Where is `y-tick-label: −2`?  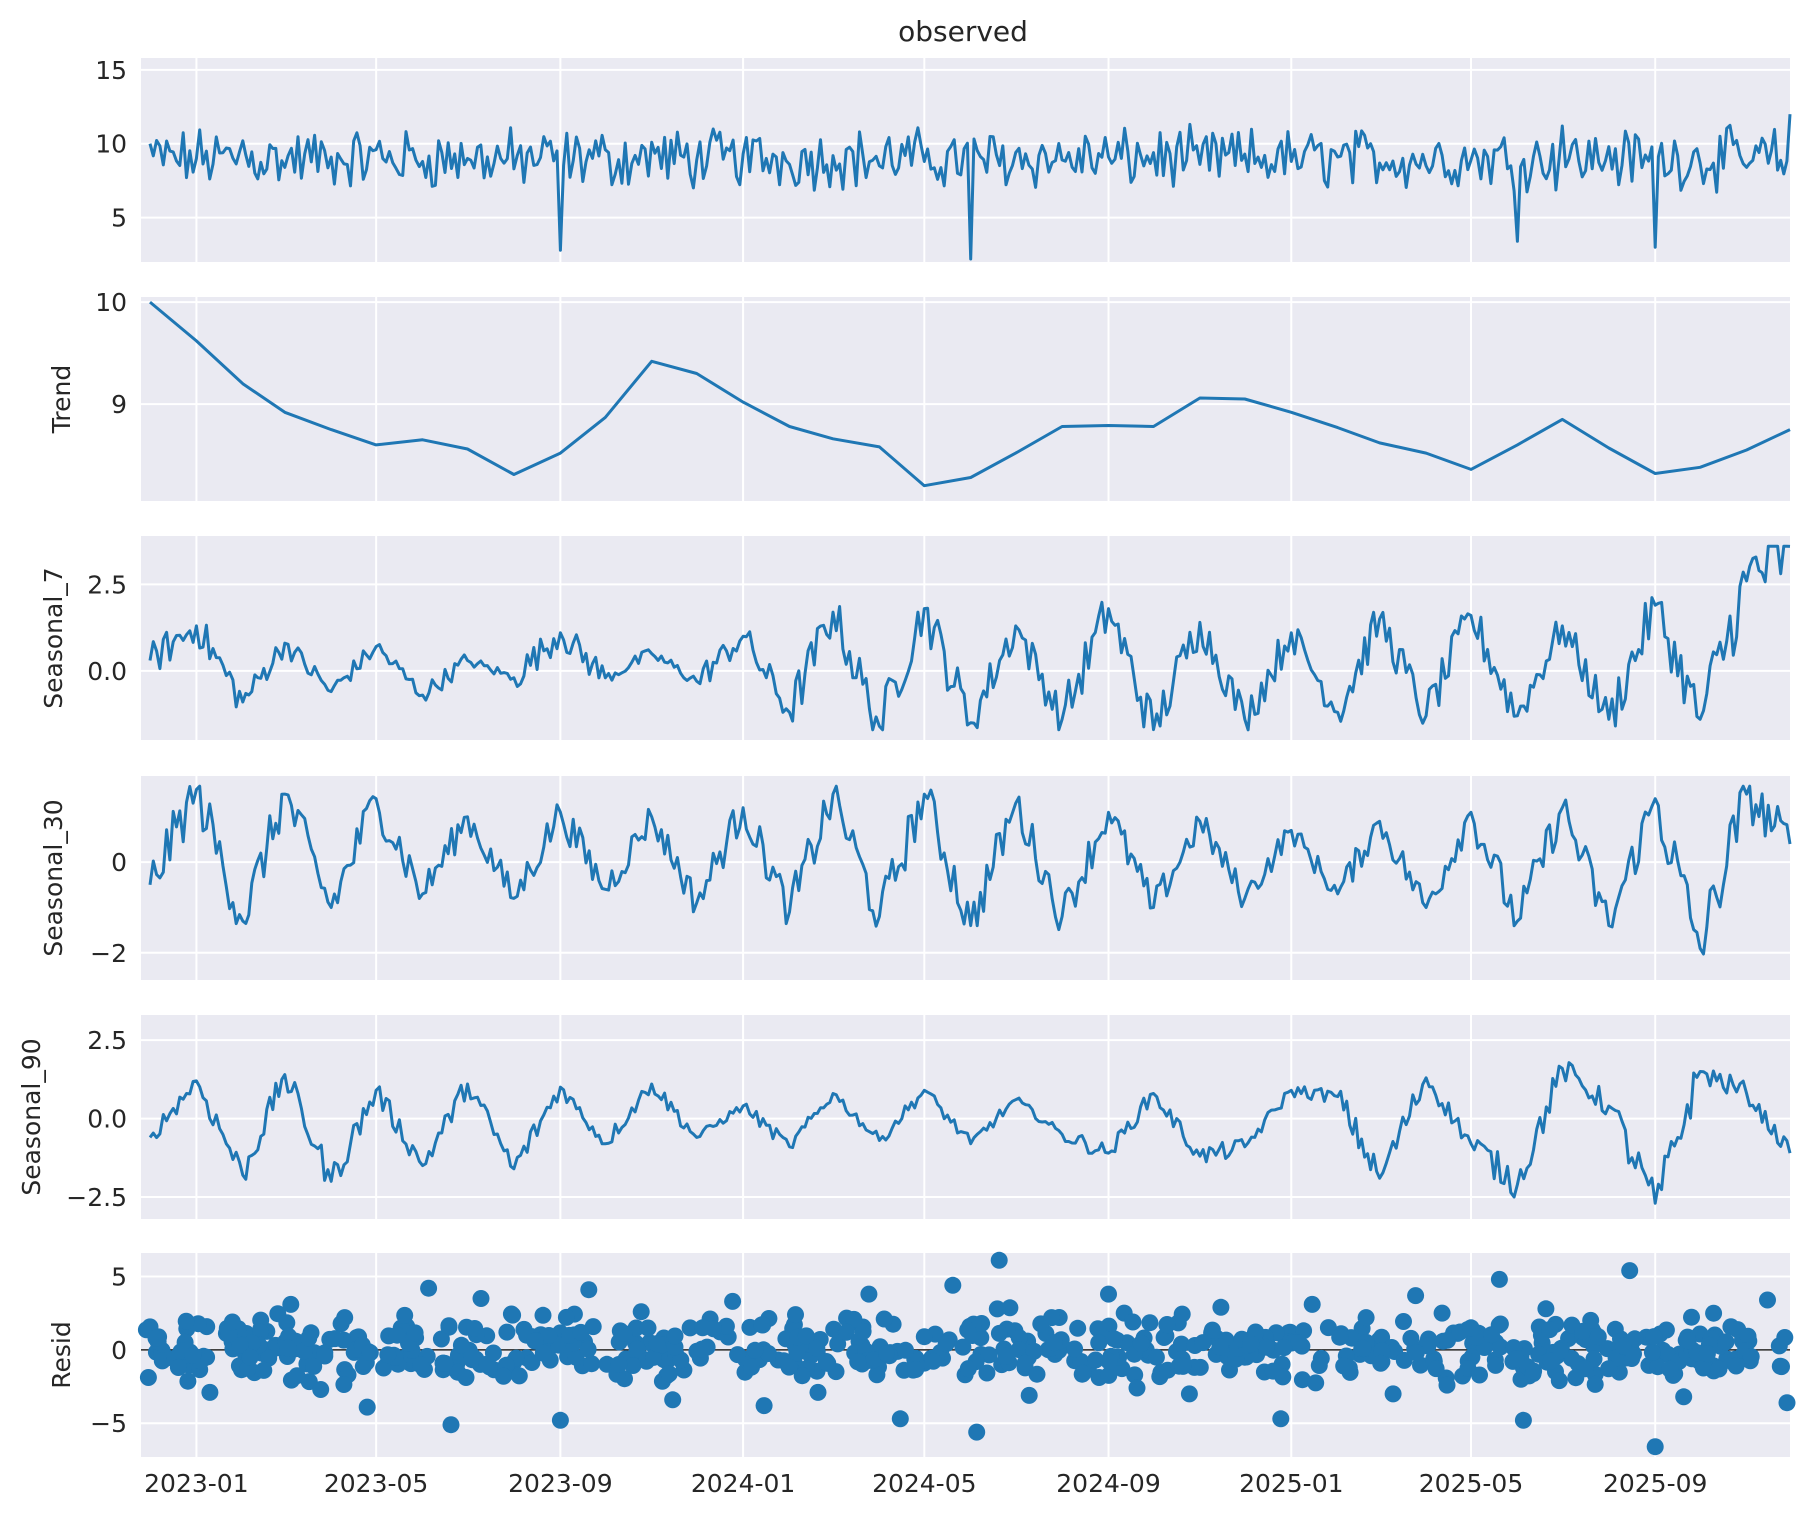 y-tick-label: −2 is located at coordinates (108, 953).